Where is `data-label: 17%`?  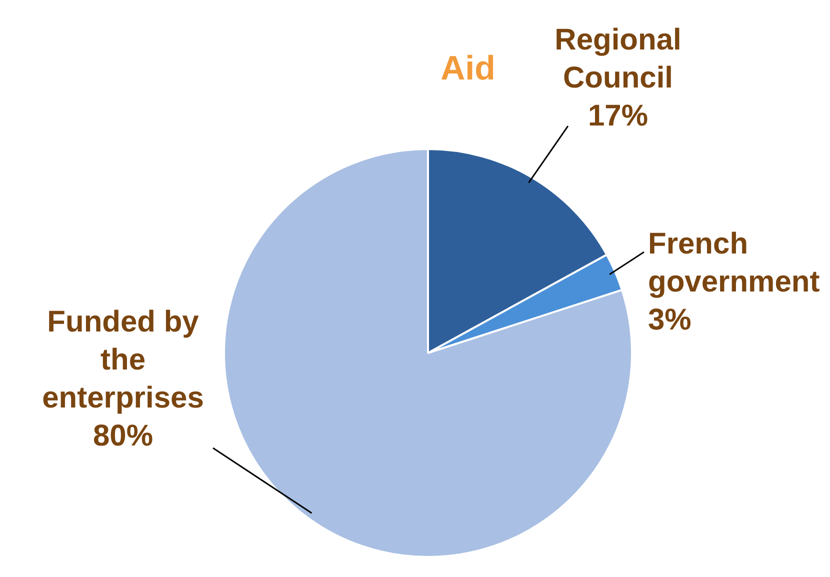 data-label: 17% is located at coordinates (618, 115).